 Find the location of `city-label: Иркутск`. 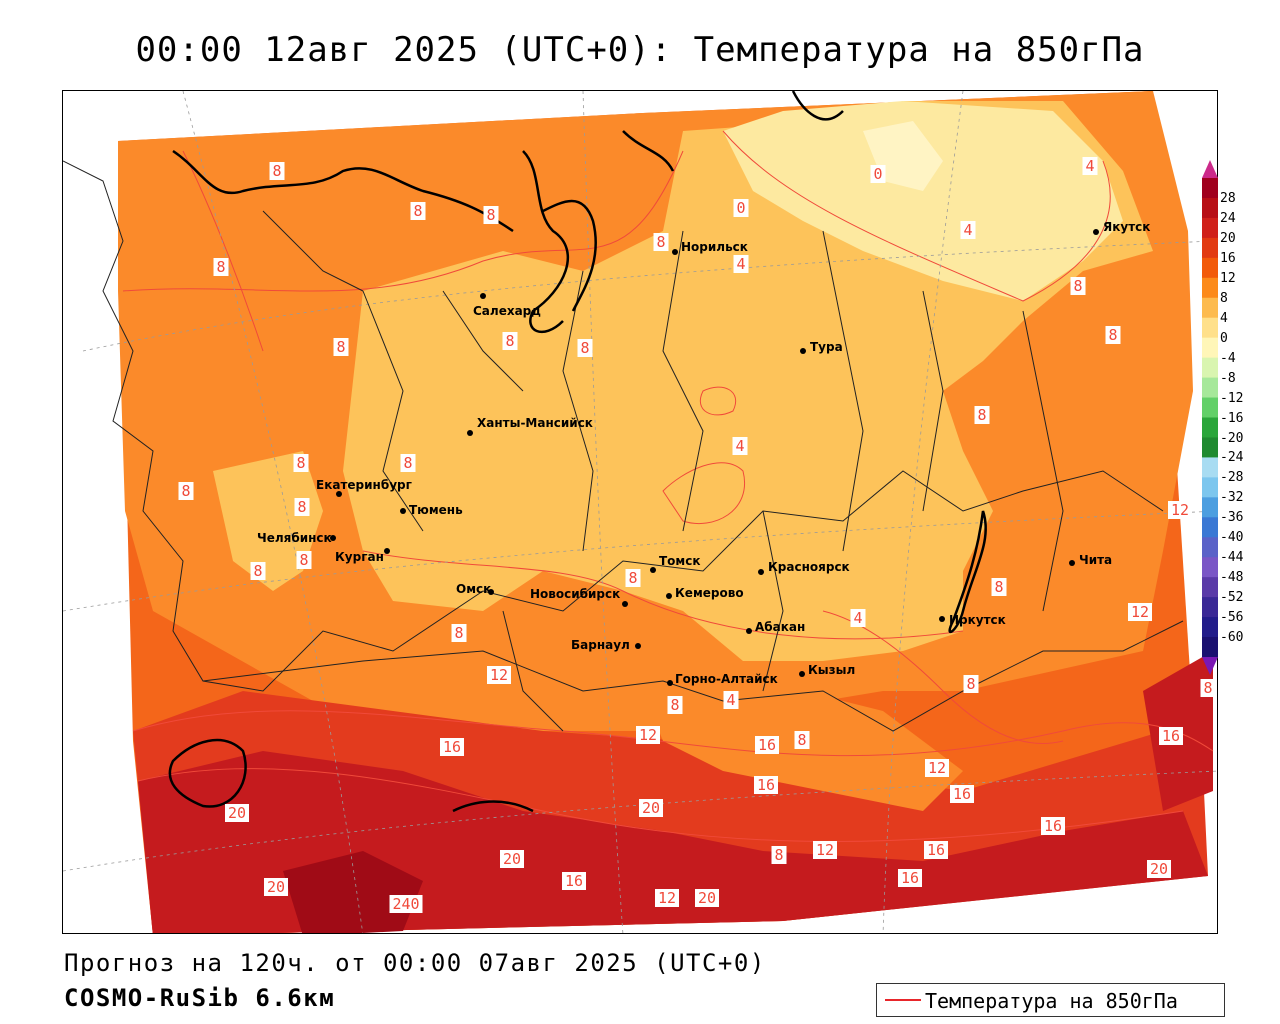

city-label: Иркутск is located at coordinates (977, 620).